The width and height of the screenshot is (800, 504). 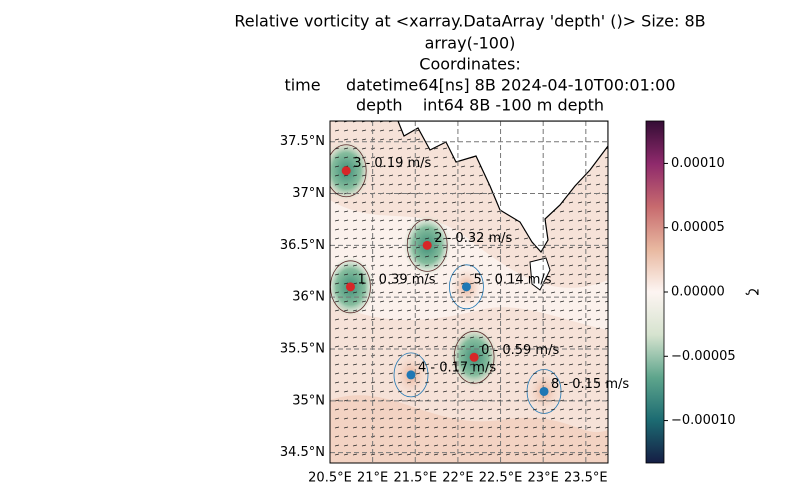 What do you see at coordinates (330, 478) in the screenshot?
I see `x-tick-label: 20.5°E` at bounding box center [330, 478].